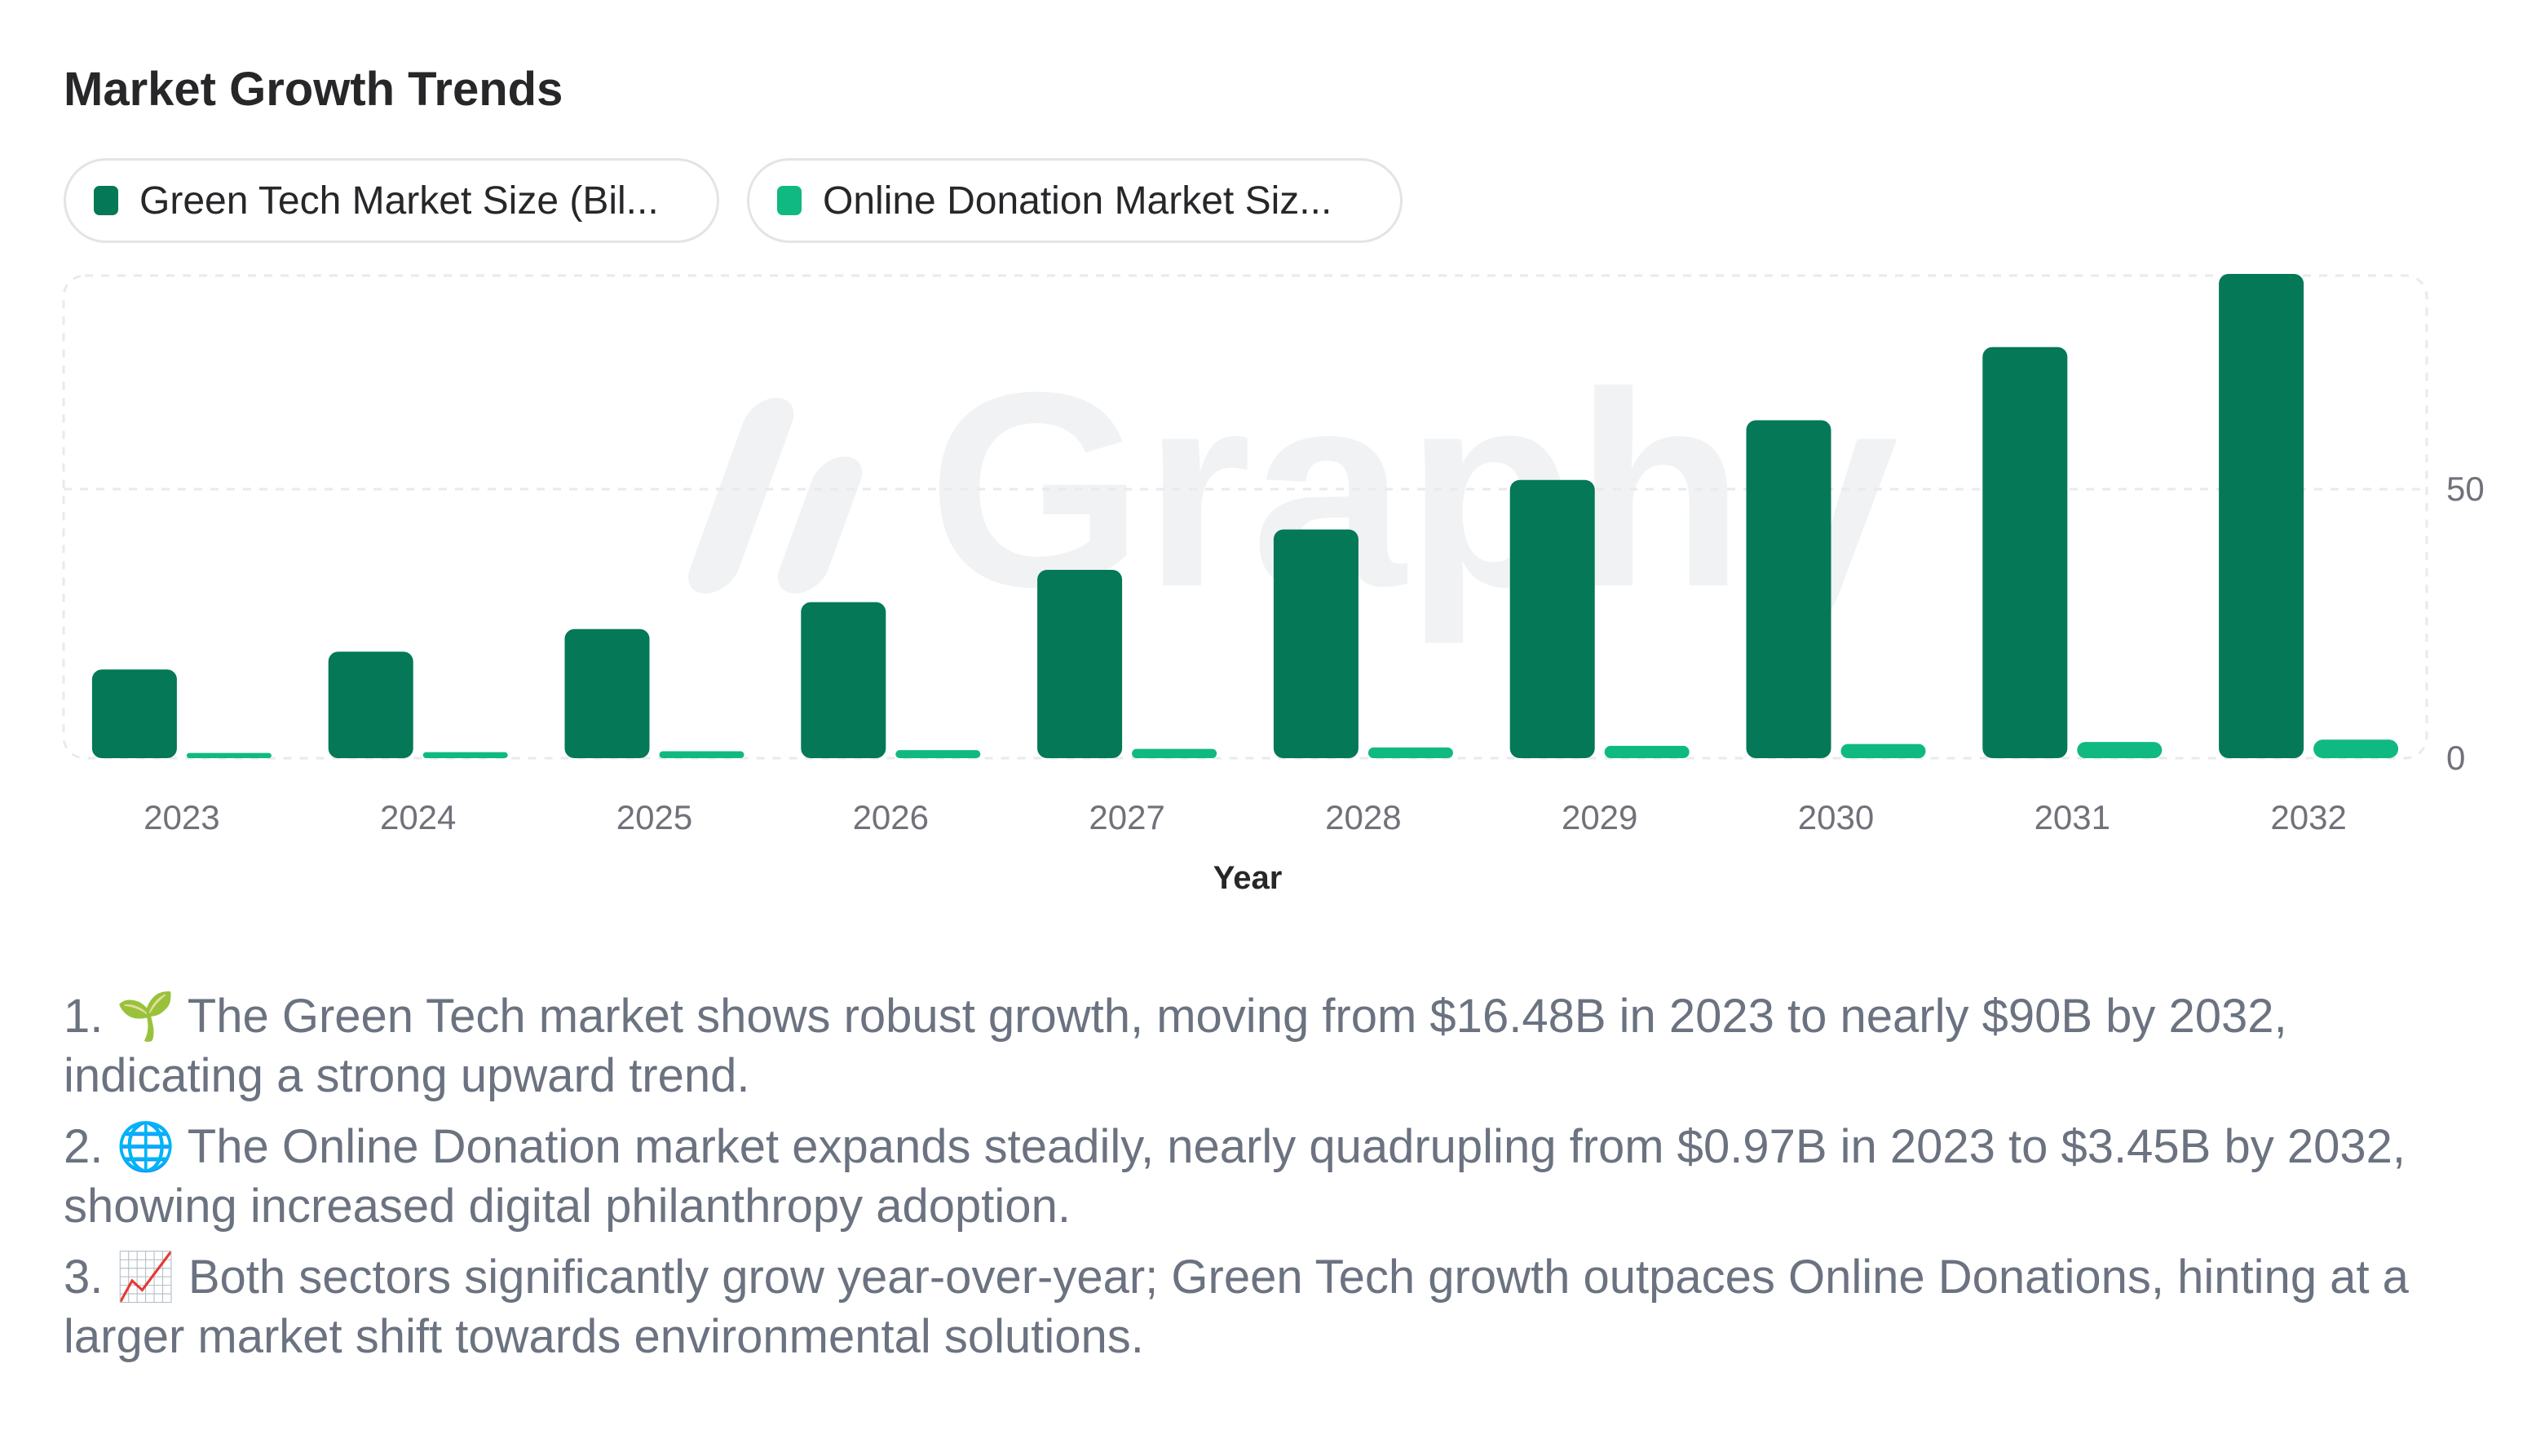  Describe the element at coordinates (229, 755) in the screenshot. I see `bar-online-donation-2023` at that location.